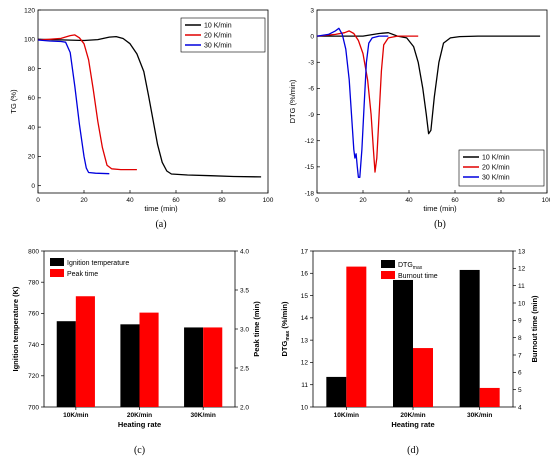 This screenshot has width=550, height=459. What do you see at coordinates (405, 265) in the screenshot?
I see `legend-label-main: DTG` at bounding box center [405, 265].